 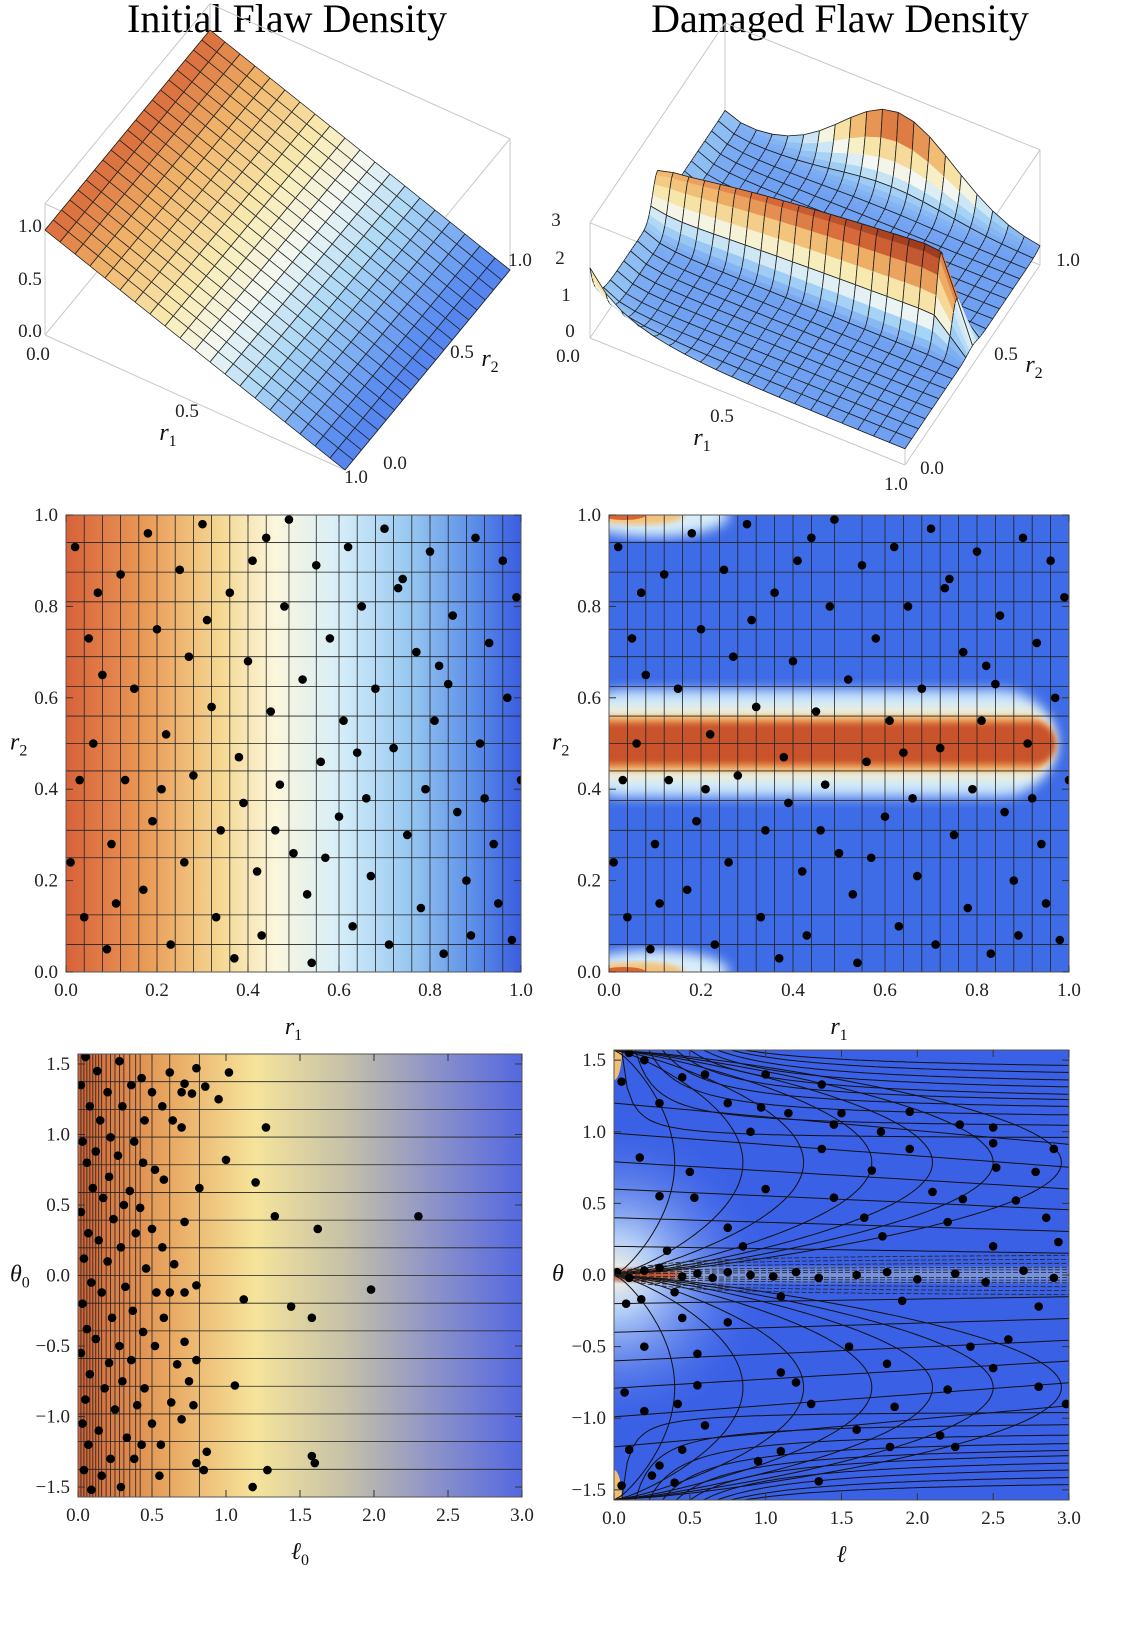 I want to click on axis-tick-label: 0.5, so click(x=462, y=352).